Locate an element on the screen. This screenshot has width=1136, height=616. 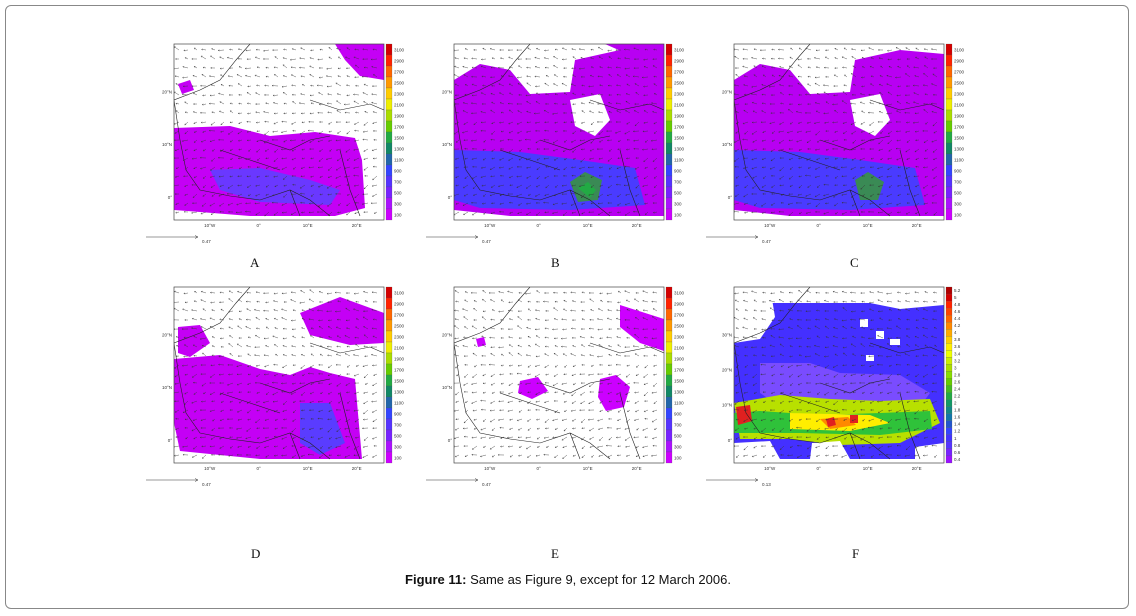
colorbar-label: 1.6 is located at coordinates (957, 417).